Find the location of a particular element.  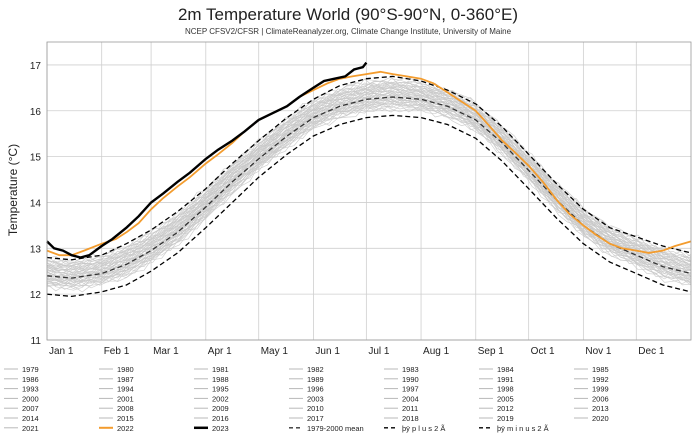

legend-label: 2006 is located at coordinates (600, 398).